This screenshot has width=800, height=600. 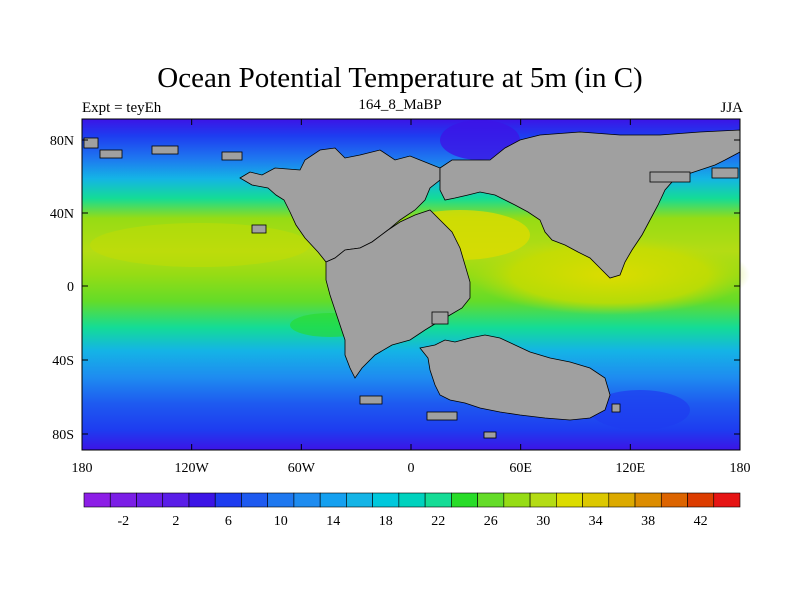 What do you see at coordinates (386, 521) in the screenshot?
I see `colorbar-label: 18` at bounding box center [386, 521].